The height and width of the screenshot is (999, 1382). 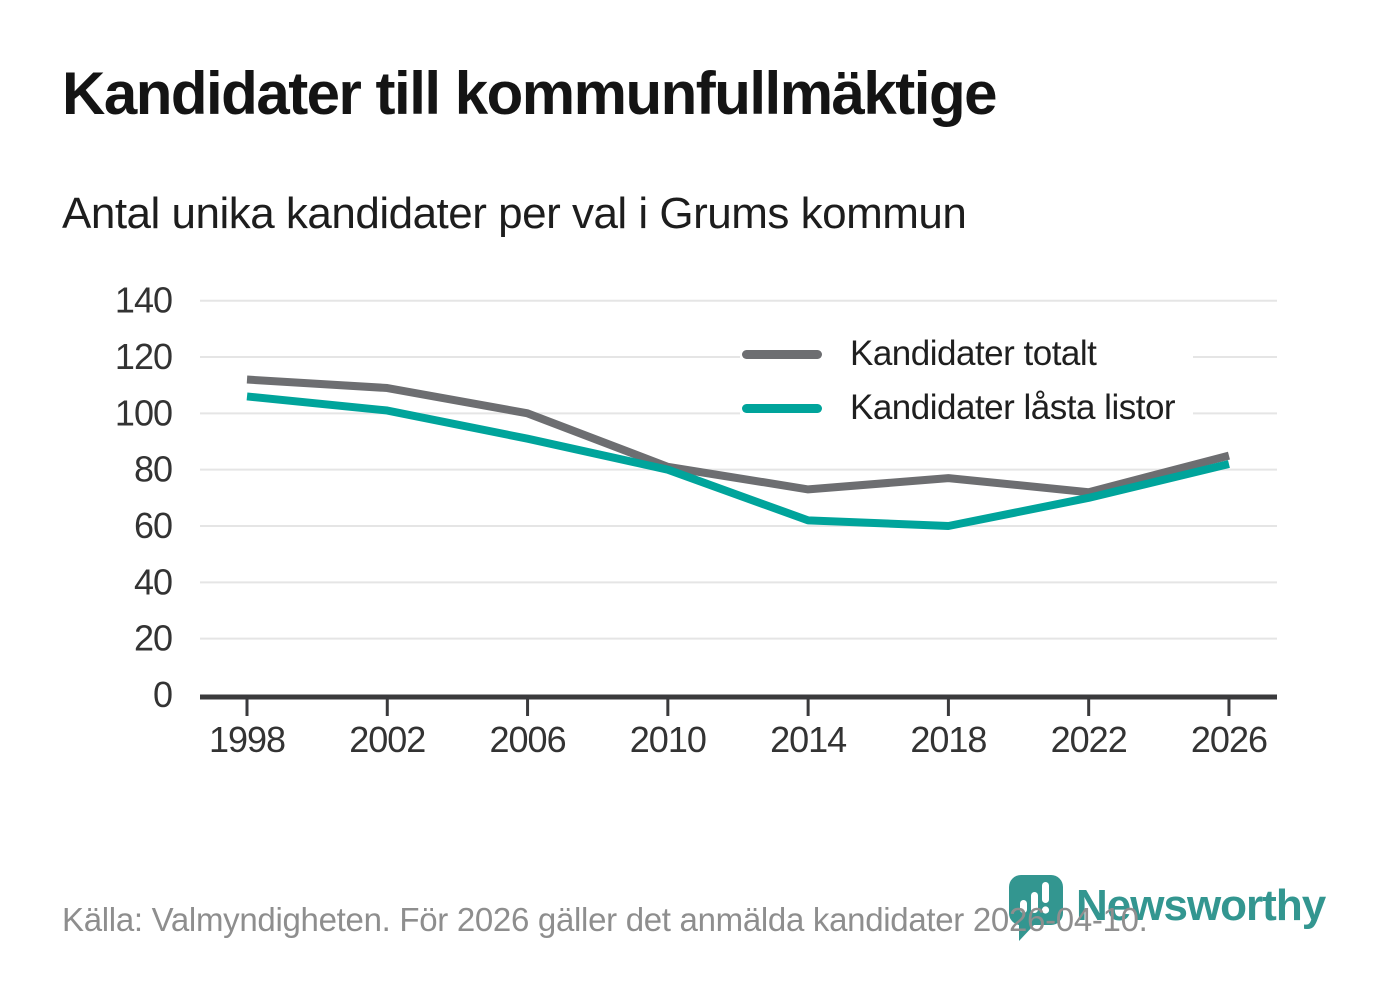 I want to click on chart-title: Kandidater till kommunfullmäktige, so click(x=529, y=93).